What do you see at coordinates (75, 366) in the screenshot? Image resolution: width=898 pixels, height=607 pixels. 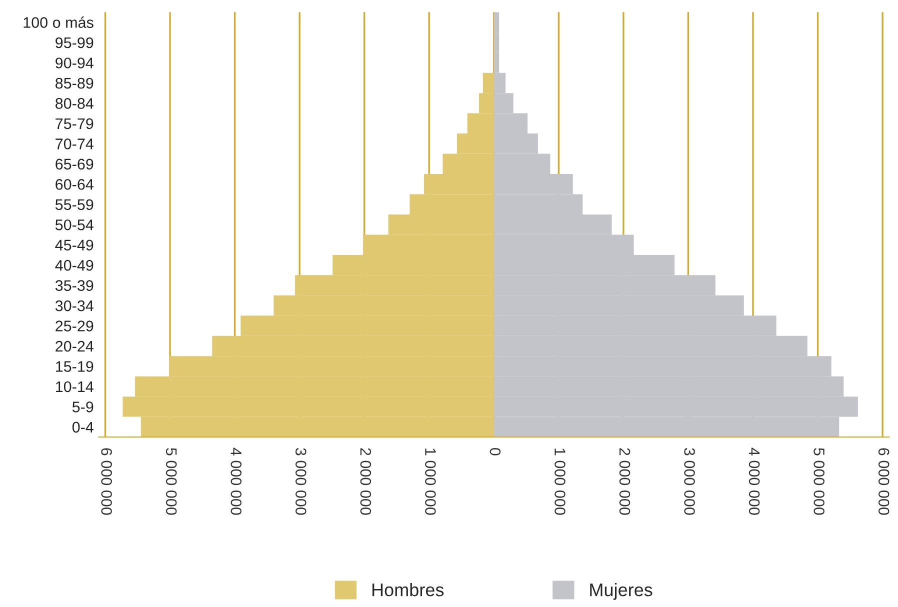 I see `y-tick-label: 15-19` at bounding box center [75, 366].